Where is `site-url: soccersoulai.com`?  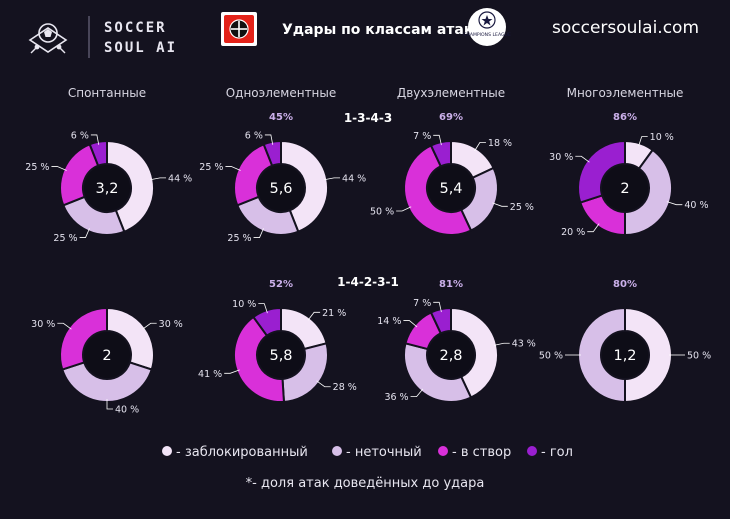
site-url: soccersoulai.com is located at coordinates (625, 28).